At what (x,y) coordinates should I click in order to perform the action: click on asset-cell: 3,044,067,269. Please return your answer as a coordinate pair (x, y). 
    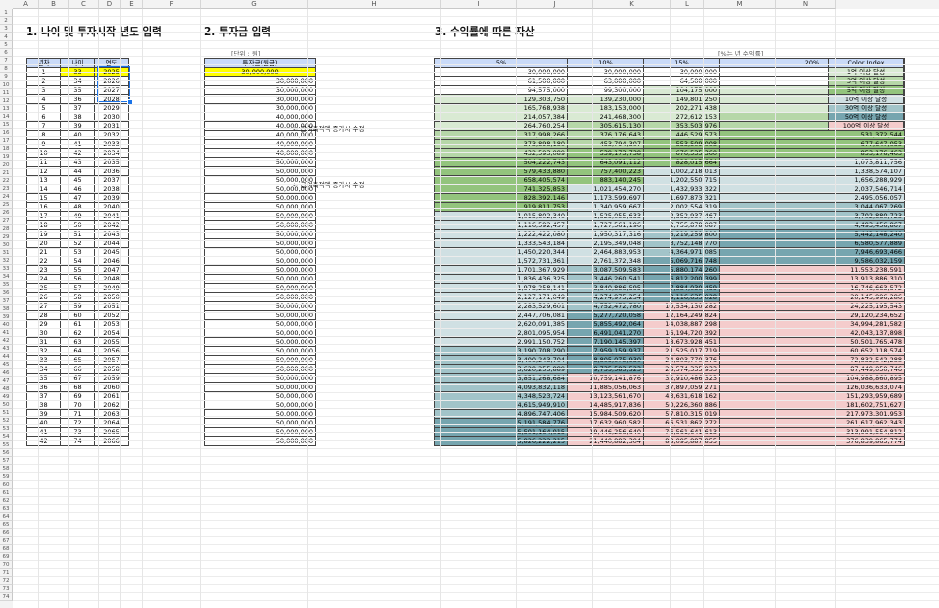
    Looking at the image, I should click on (812, 207).